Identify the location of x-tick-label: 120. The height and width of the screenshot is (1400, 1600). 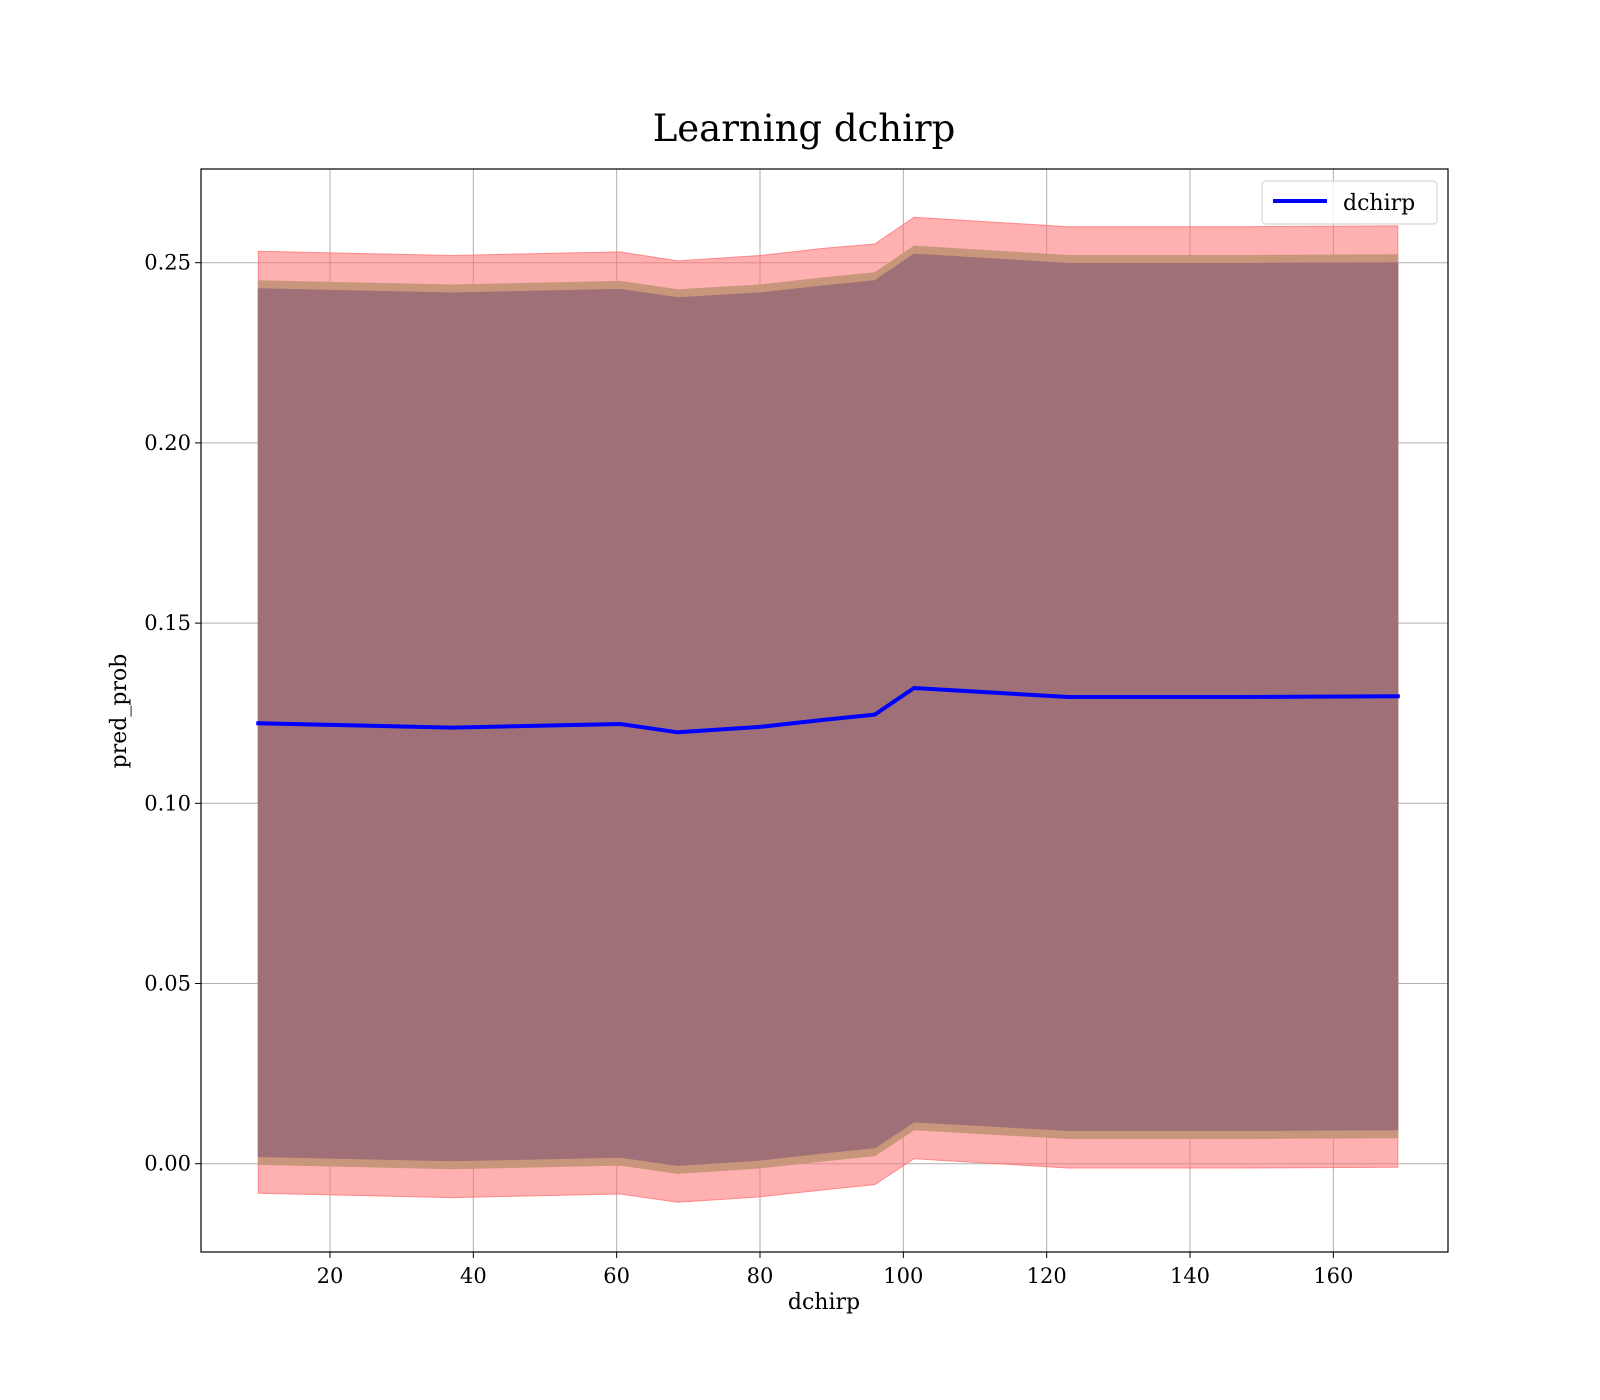
(1047, 1276).